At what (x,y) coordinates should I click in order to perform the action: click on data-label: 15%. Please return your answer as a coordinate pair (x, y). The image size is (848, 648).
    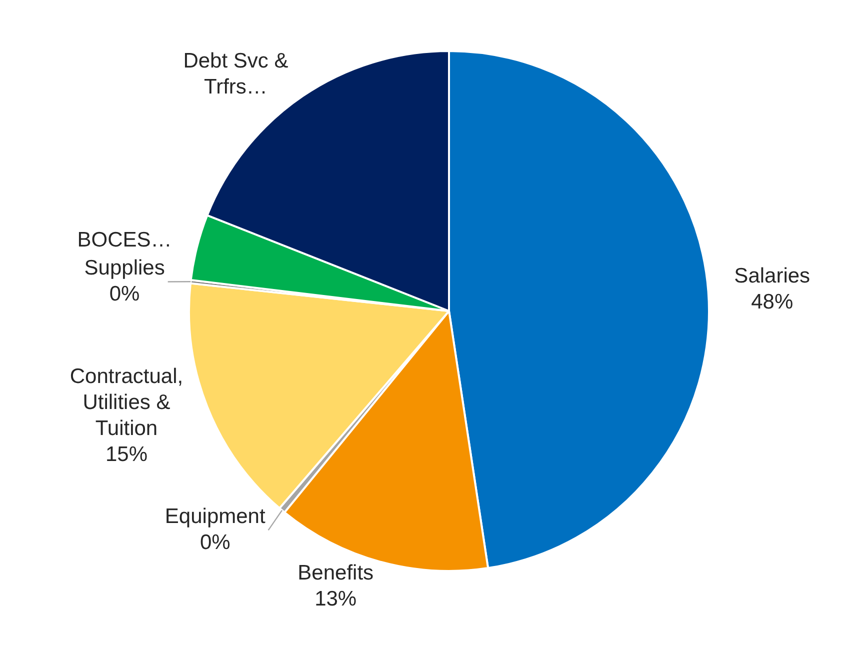
    Looking at the image, I should click on (126, 454).